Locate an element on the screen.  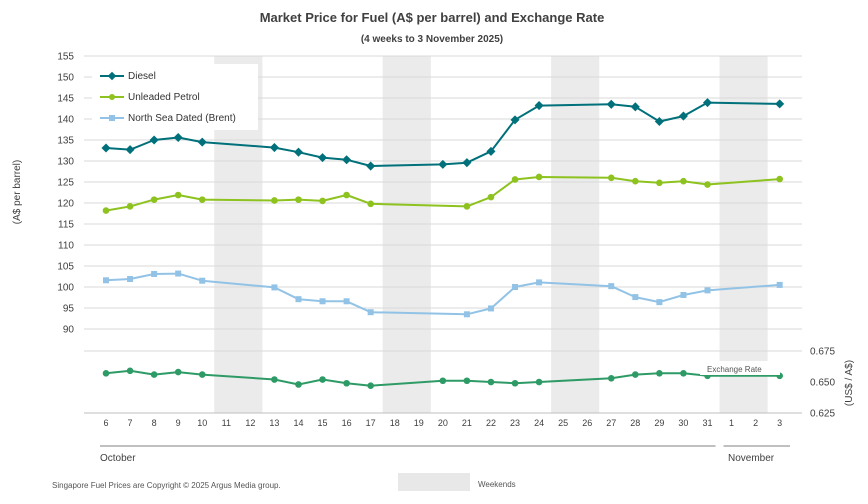
x-tick-label: 12 is located at coordinates (250, 423).